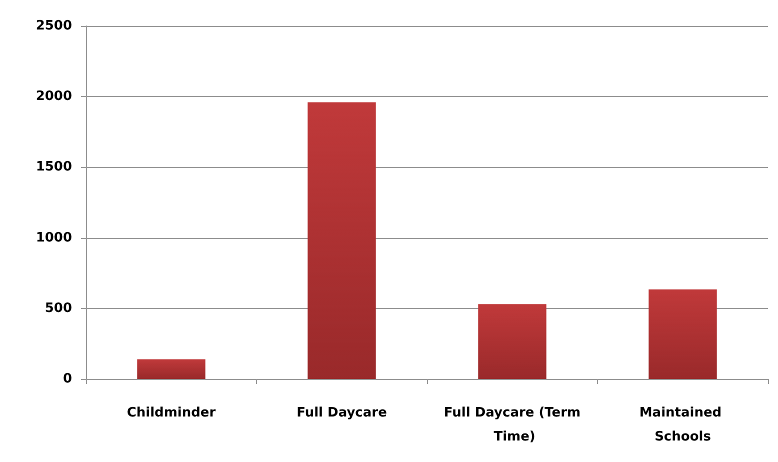 This screenshot has height=462, width=778. Describe the element at coordinates (67, 379) in the screenshot. I see `y-tick-label: 0` at that location.